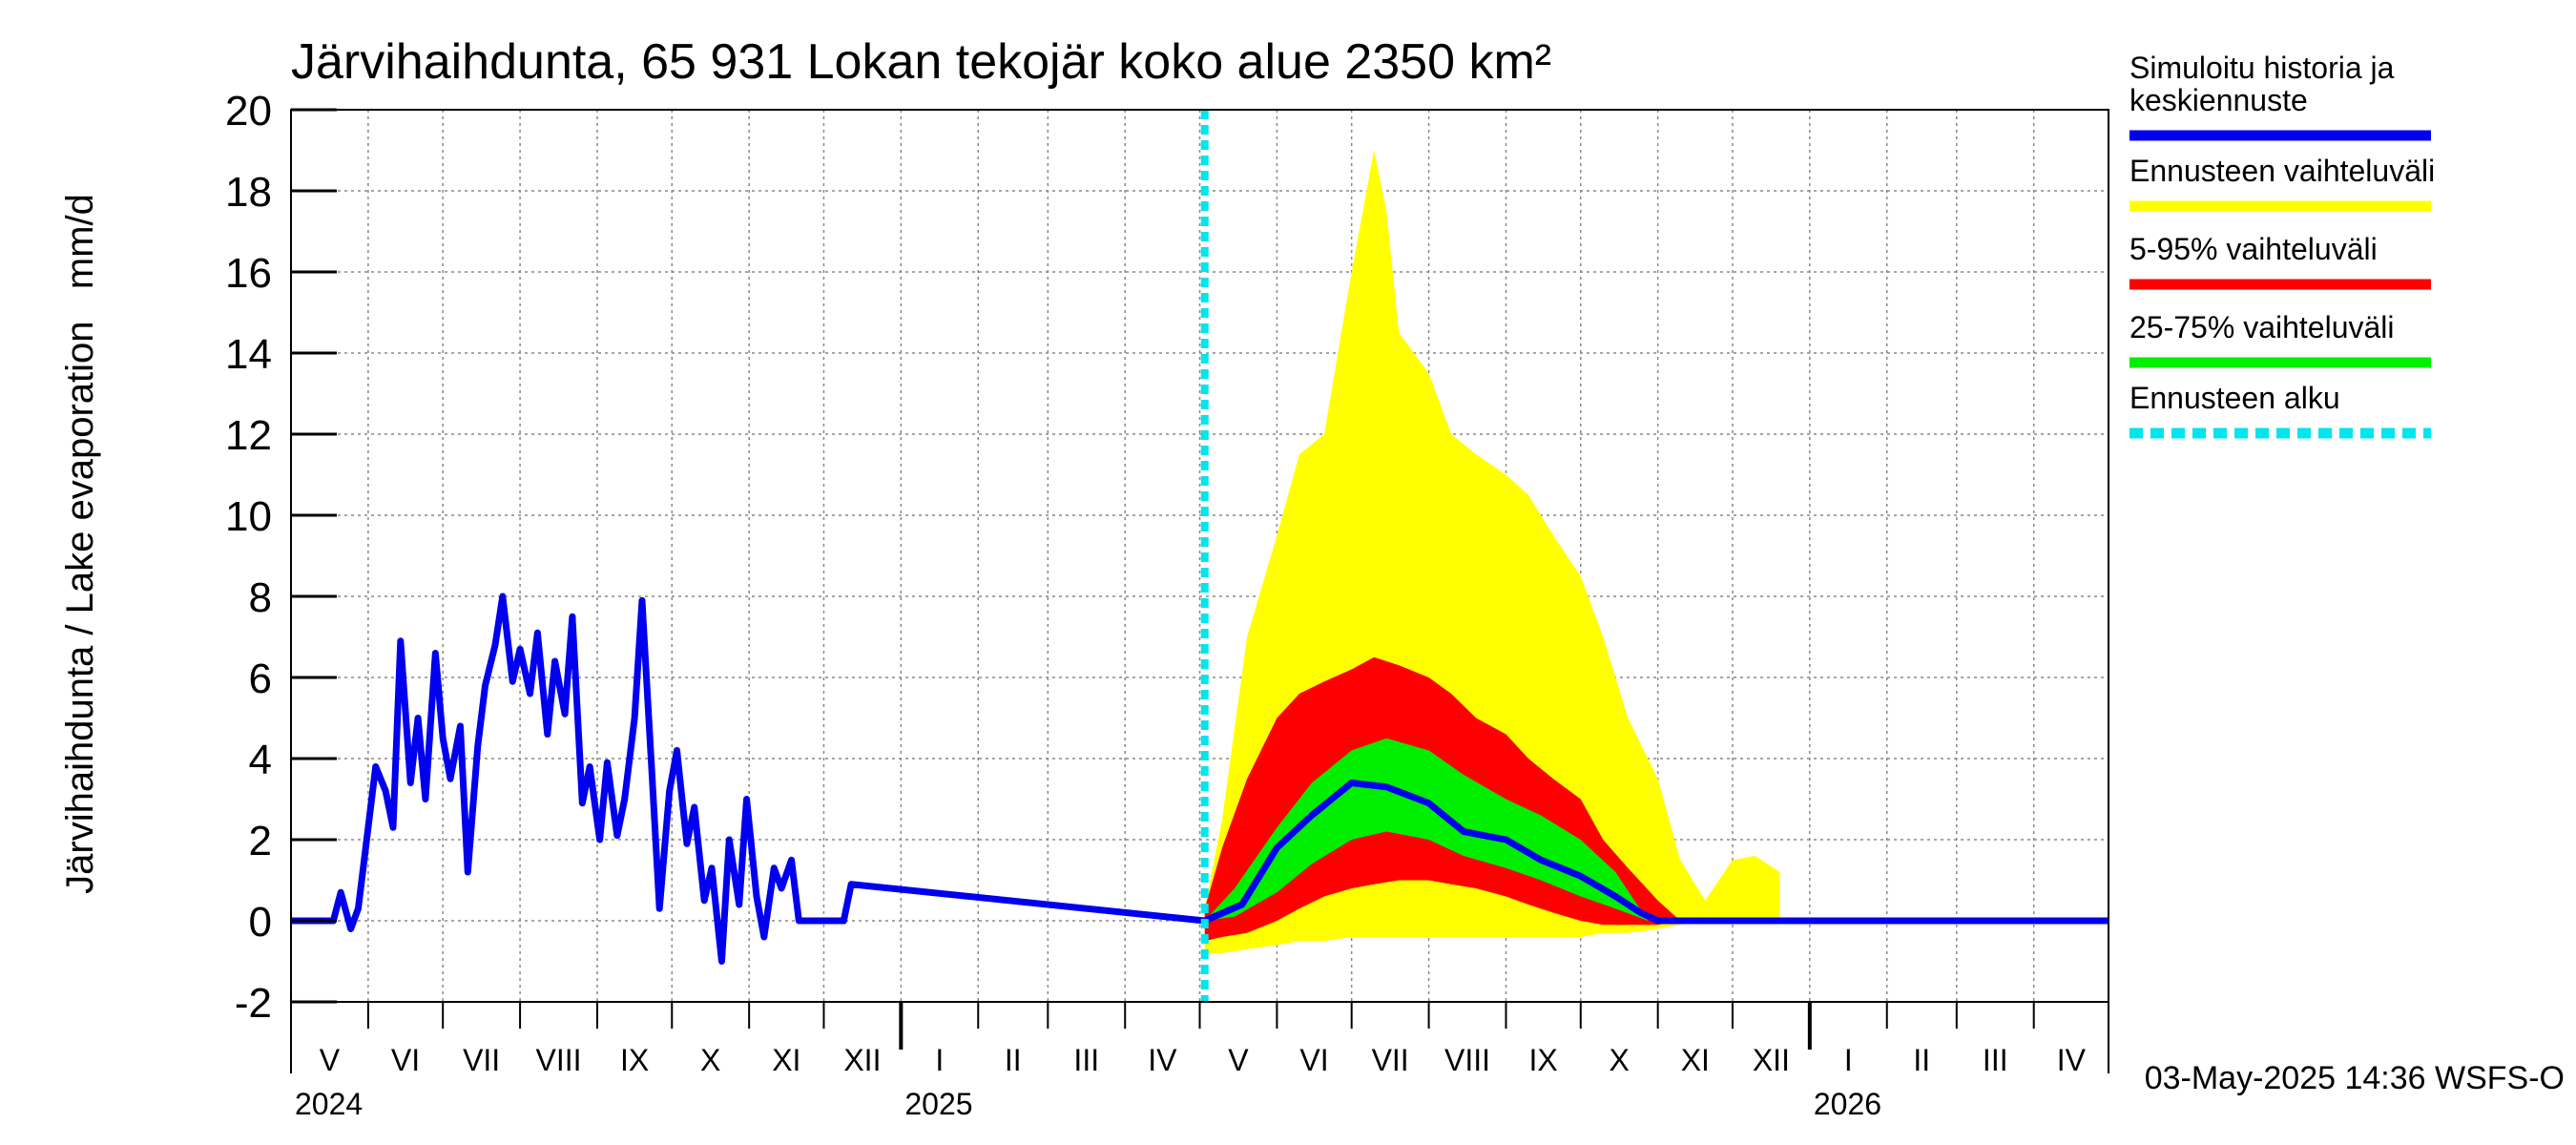 The height and width of the screenshot is (1145, 2576). What do you see at coordinates (260, 760) in the screenshot?
I see `y-tick-label: 4` at bounding box center [260, 760].